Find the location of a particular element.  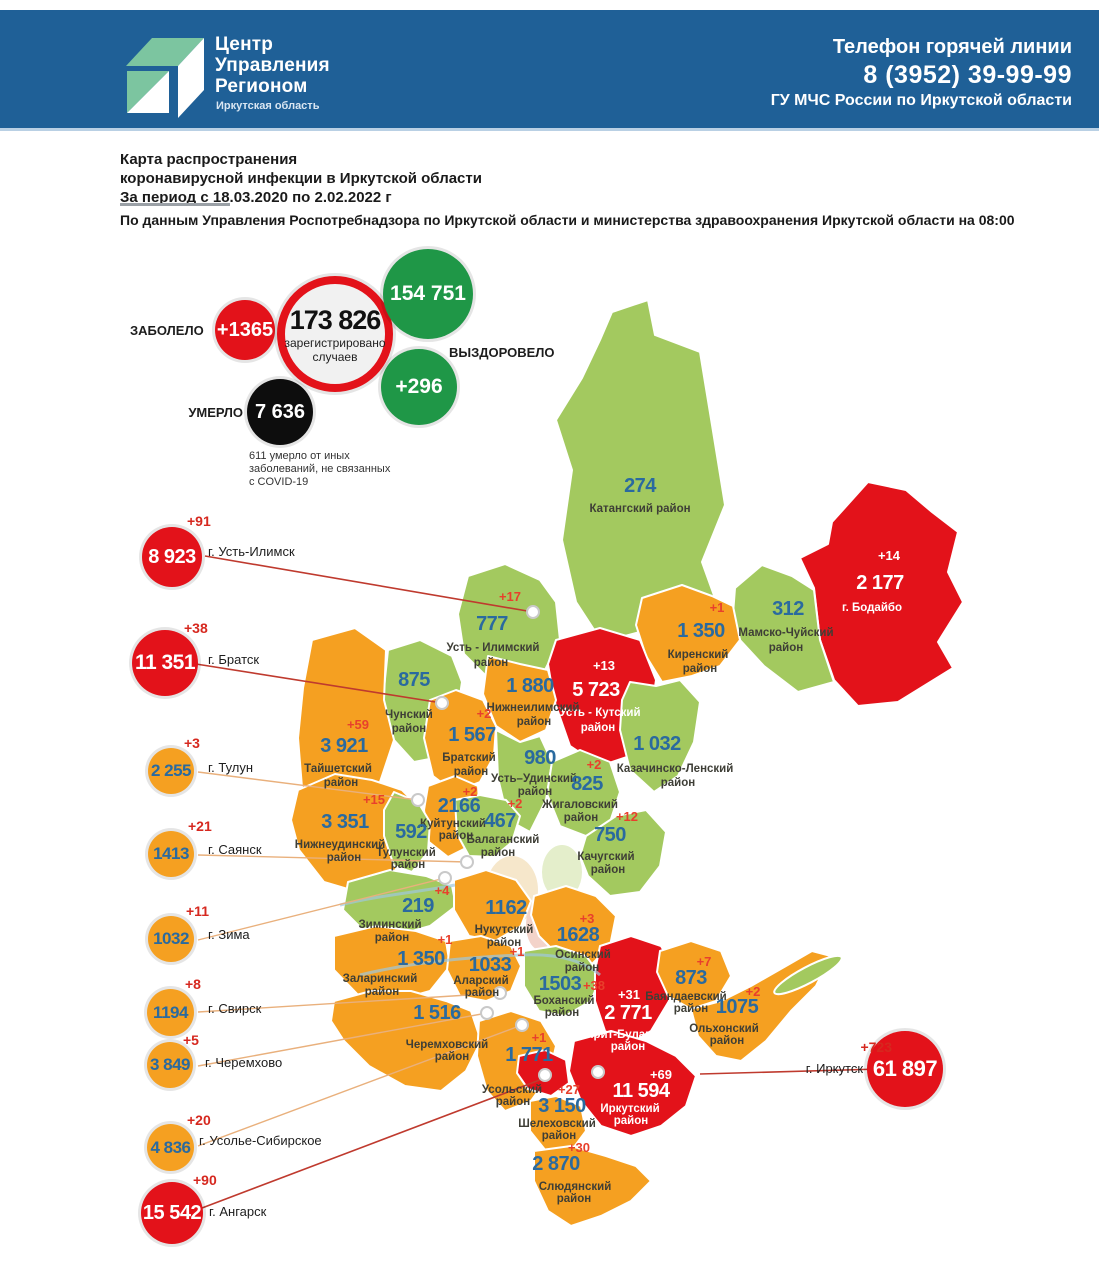

city-label: г. Черемхово is located at coordinates (244, 1062).